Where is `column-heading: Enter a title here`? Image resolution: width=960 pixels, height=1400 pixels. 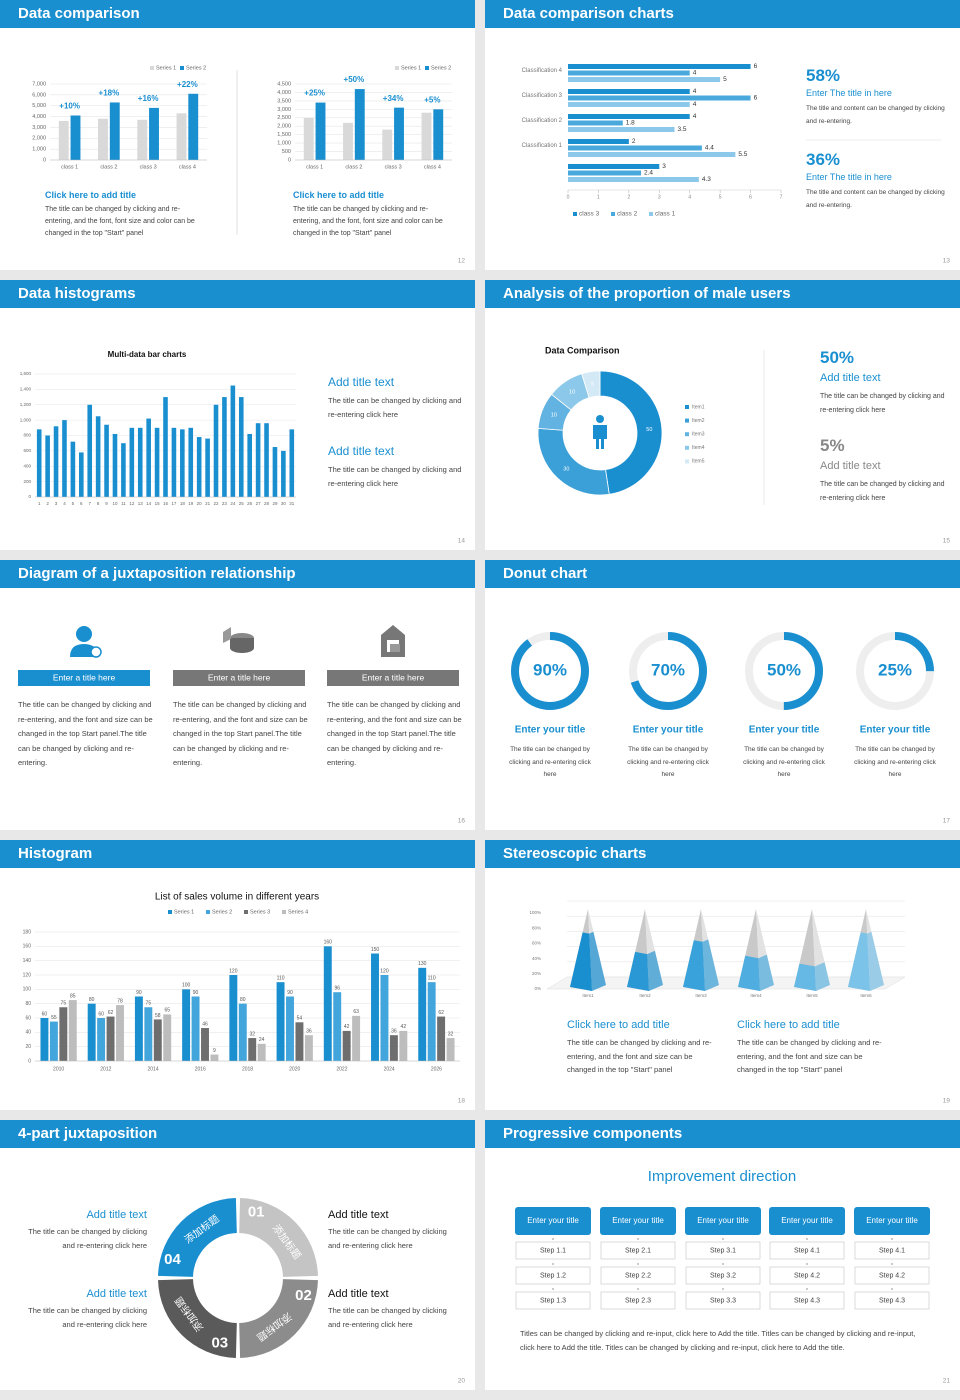 column-heading: Enter a title here is located at coordinates (239, 677).